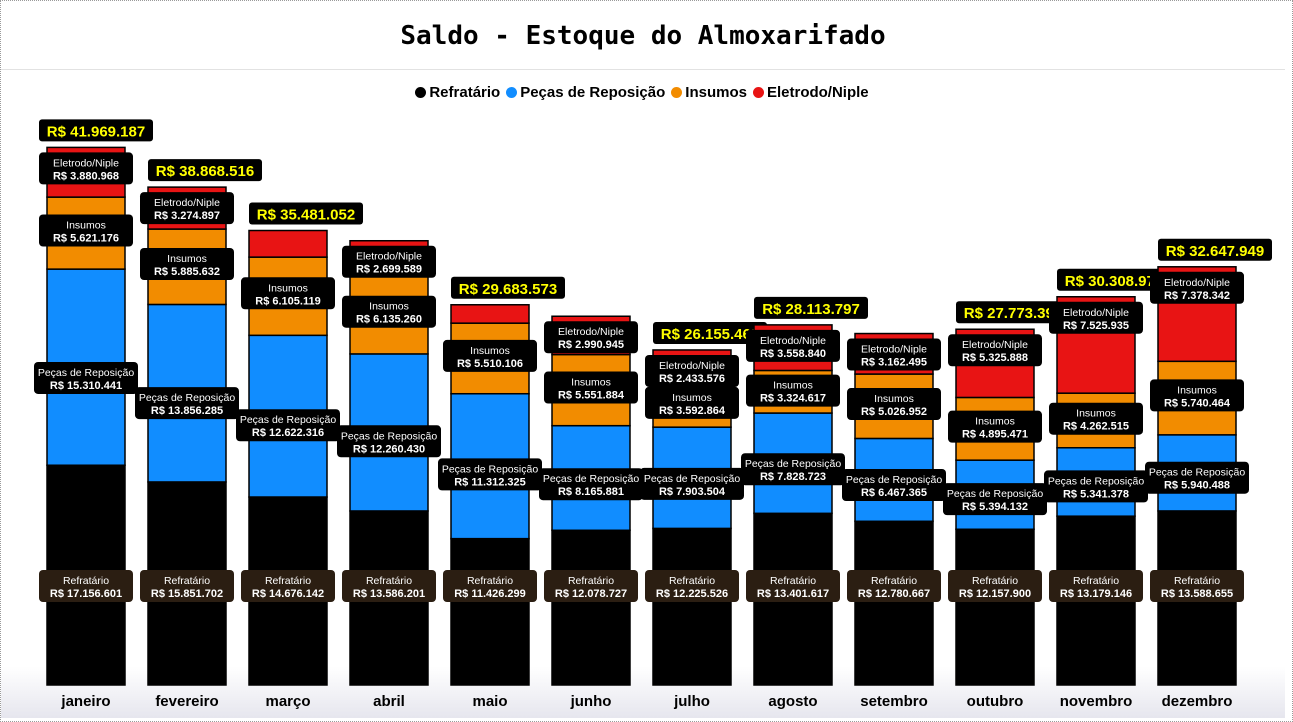 This screenshot has height=722, width=1293. Describe the element at coordinates (96, 131) in the screenshot. I see `total-label-janeiro: R$ 41.969.187` at that location.